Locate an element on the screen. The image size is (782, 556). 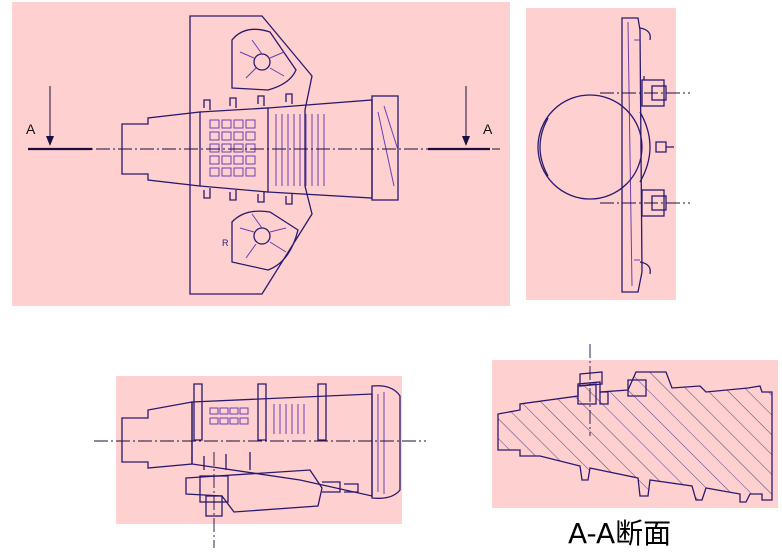
hook-bottom is located at coordinates (645, 268).